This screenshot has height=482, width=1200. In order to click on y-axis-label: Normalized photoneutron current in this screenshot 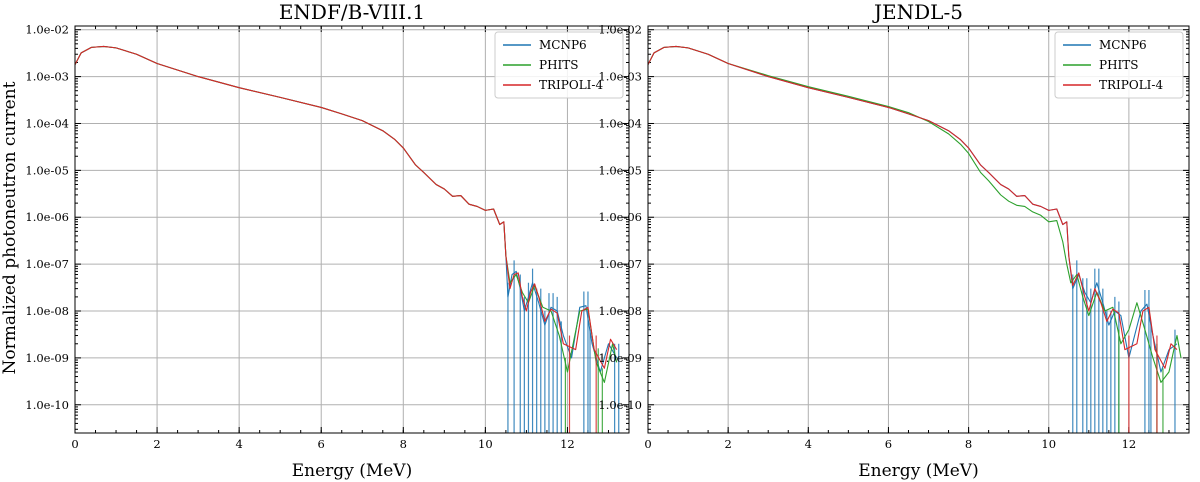, I will do `click(10, 227)`.